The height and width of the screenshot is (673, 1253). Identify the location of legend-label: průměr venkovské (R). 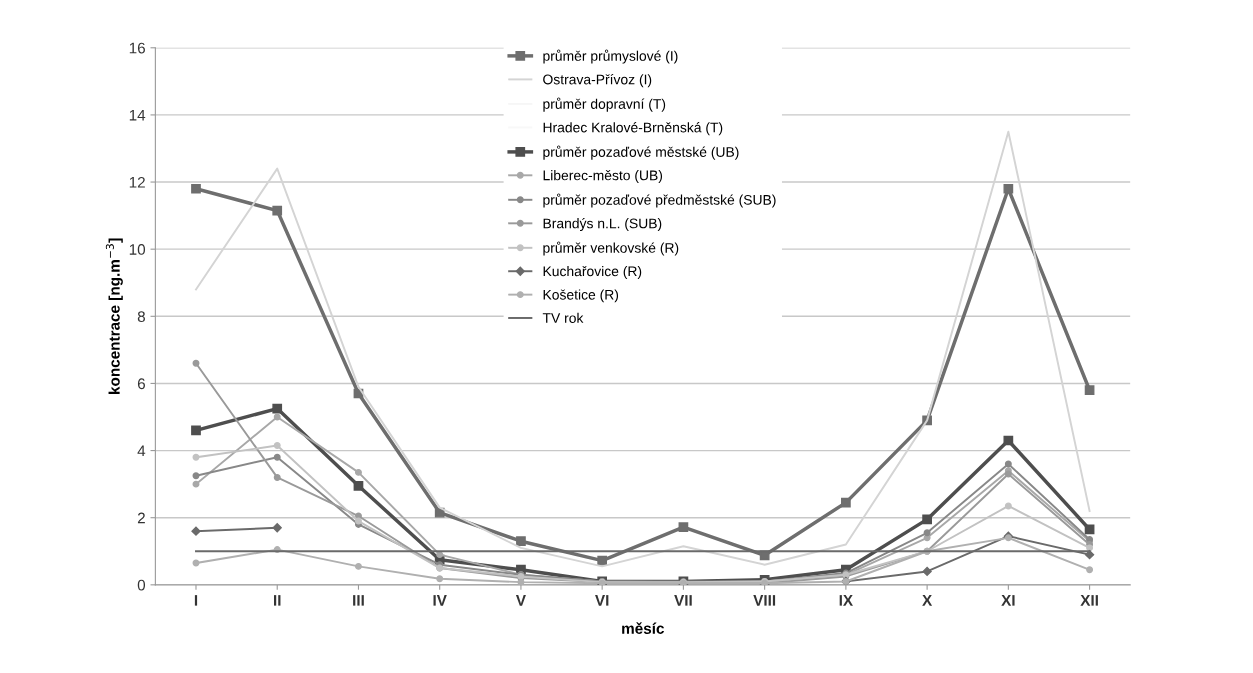
(611, 248).